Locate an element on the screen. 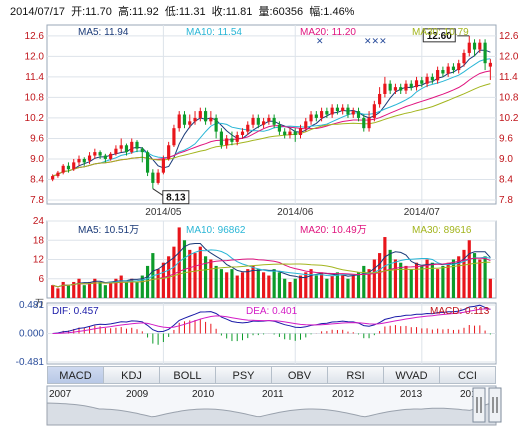 The image size is (524, 431). tab-obv: OBV is located at coordinates (300, 375).